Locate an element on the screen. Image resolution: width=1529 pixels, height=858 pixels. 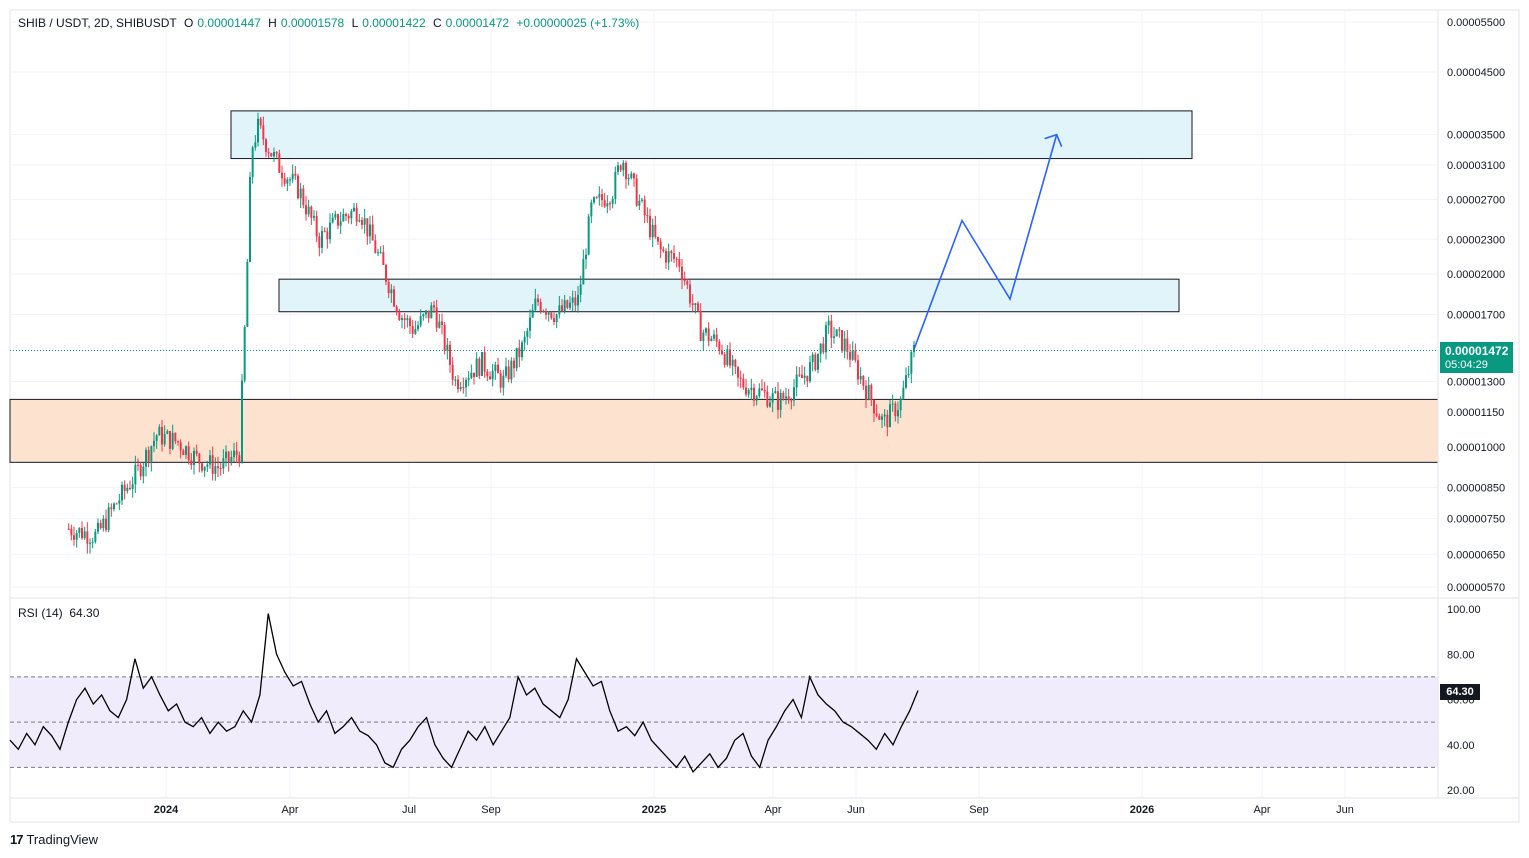
time-tick: Jul is located at coordinates (409, 810).